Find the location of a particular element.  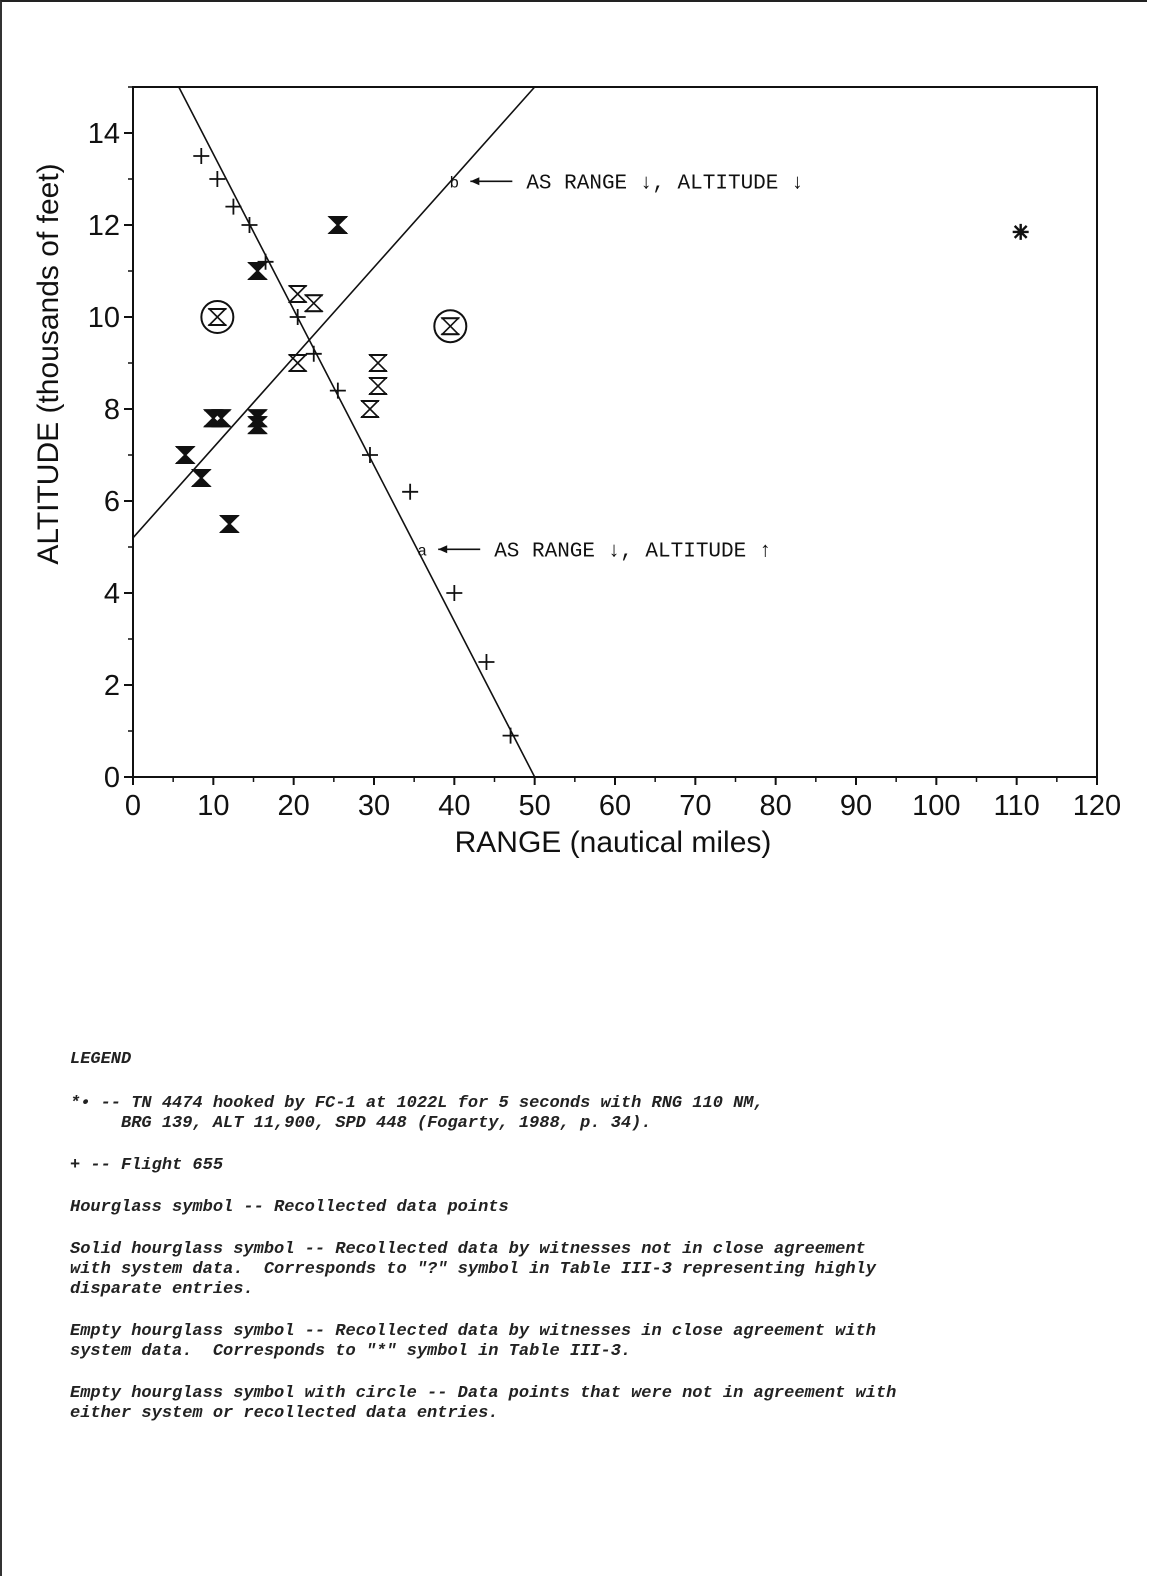

y-tick-label: 14 is located at coordinates (104, 134).